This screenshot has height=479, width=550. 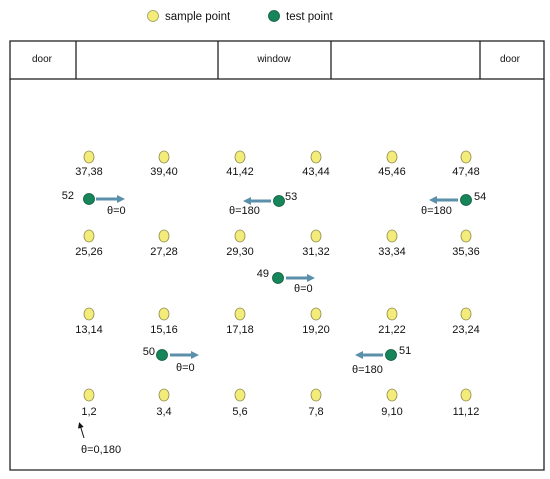 What do you see at coordinates (480, 197) in the screenshot?
I see `test-point-id: 54` at bounding box center [480, 197].